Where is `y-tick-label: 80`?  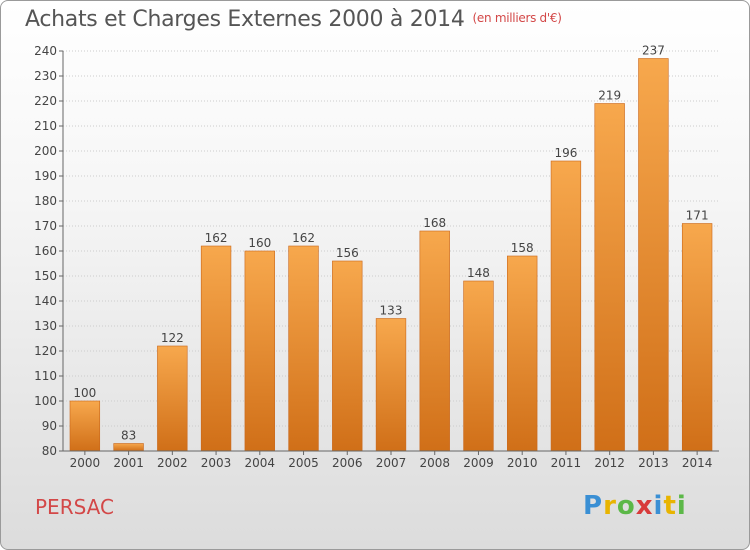 y-tick-label: 80 is located at coordinates (49, 451).